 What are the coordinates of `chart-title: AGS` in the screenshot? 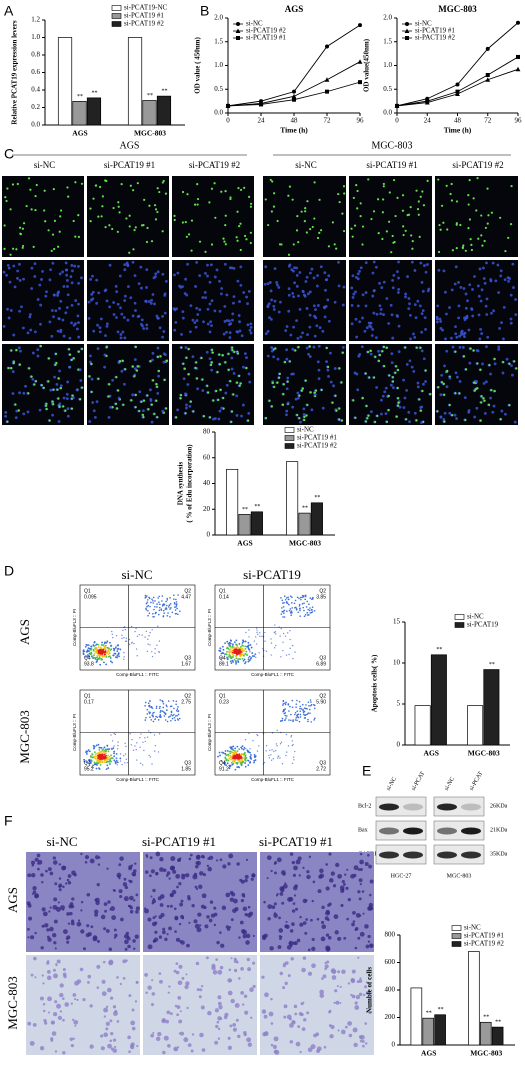 It's located at (294, 9).